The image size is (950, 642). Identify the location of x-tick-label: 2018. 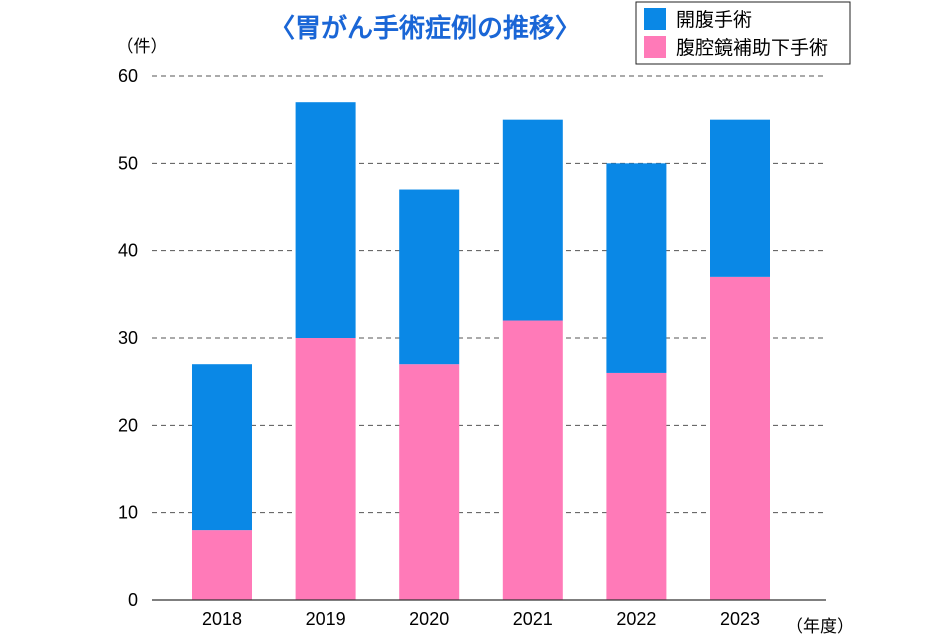
(222, 619).